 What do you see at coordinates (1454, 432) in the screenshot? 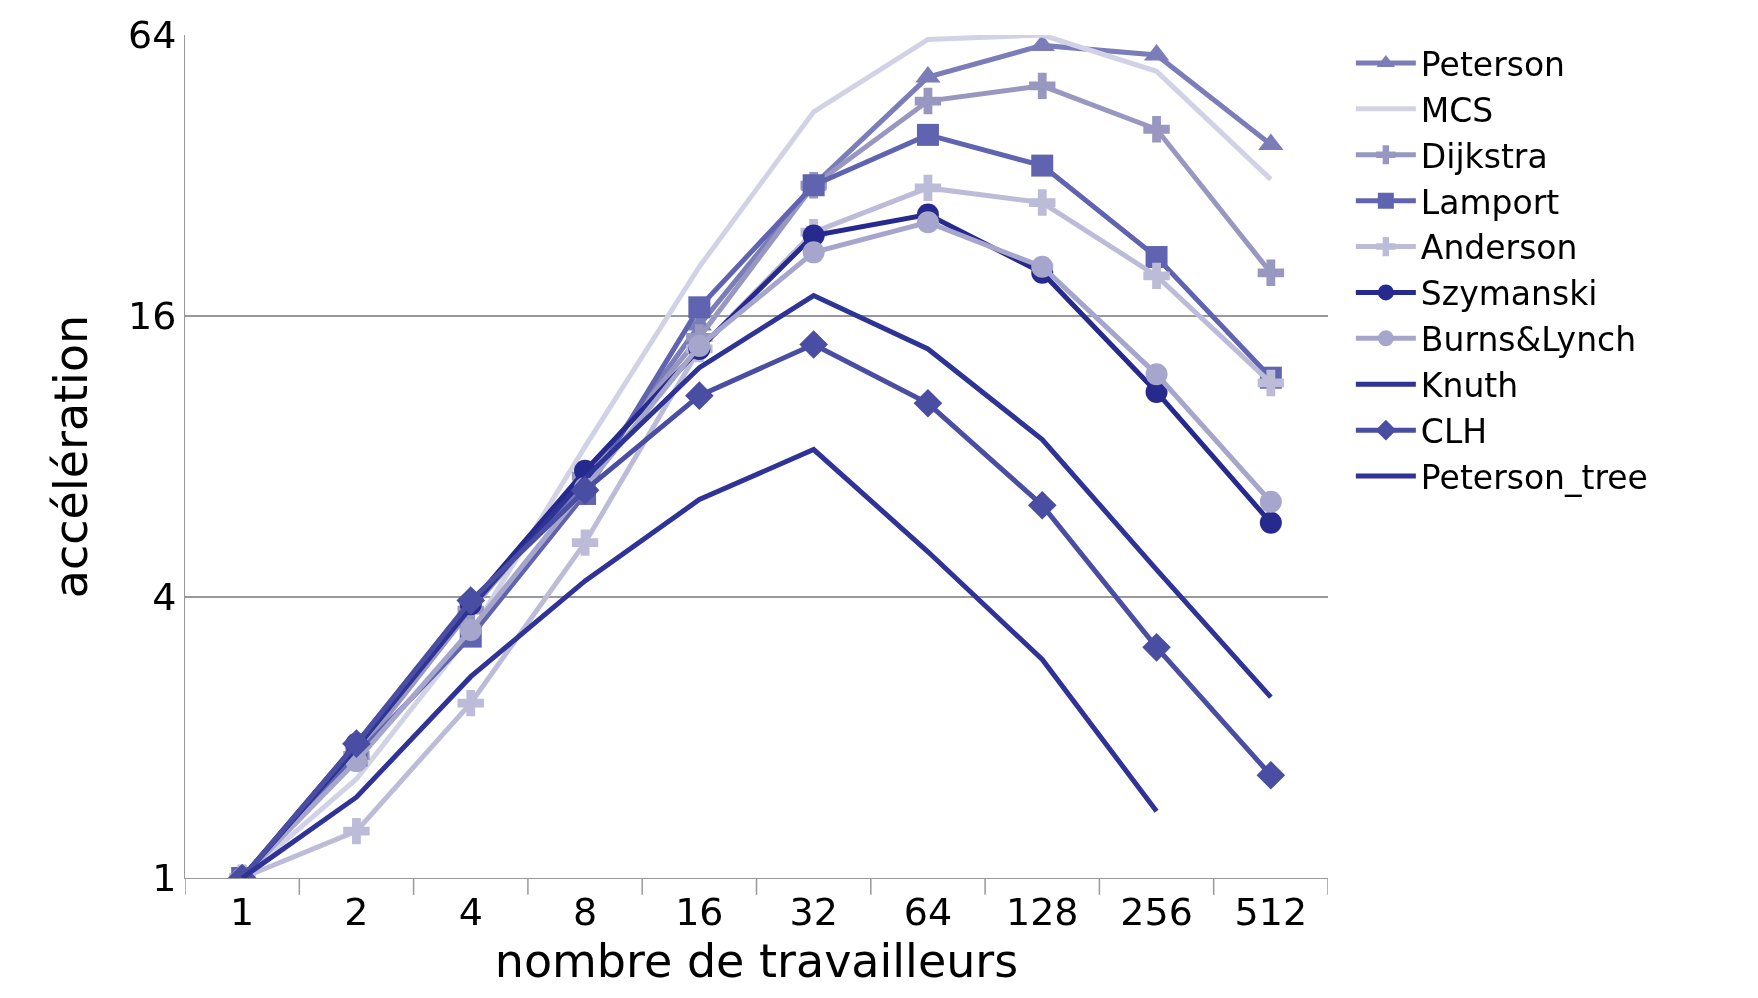
I see `legend-label: CLH` at bounding box center [1454, 432].